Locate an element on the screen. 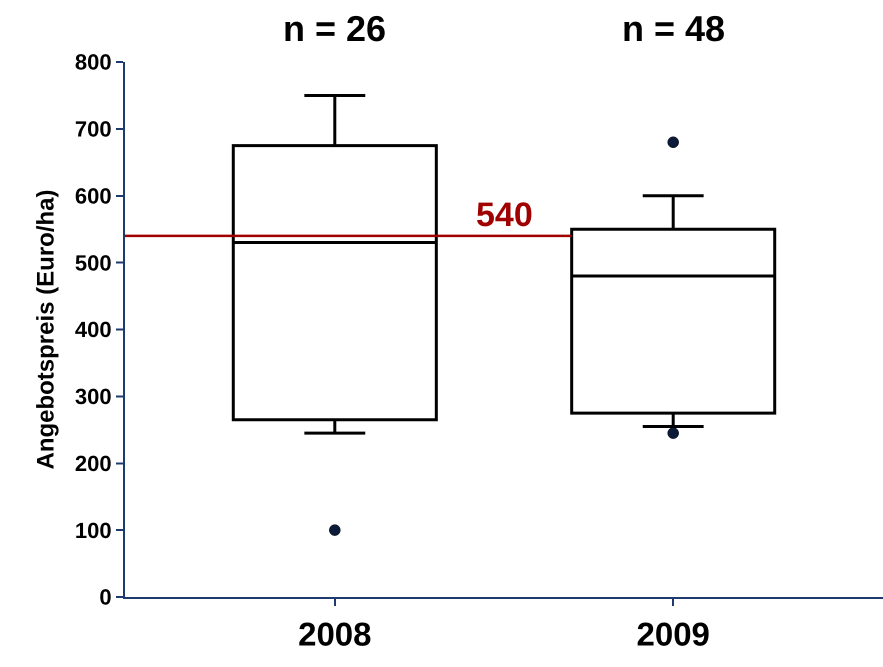 This screenshot has height=667, width=883. text: n = 48 is located at coordinates (674, 28).